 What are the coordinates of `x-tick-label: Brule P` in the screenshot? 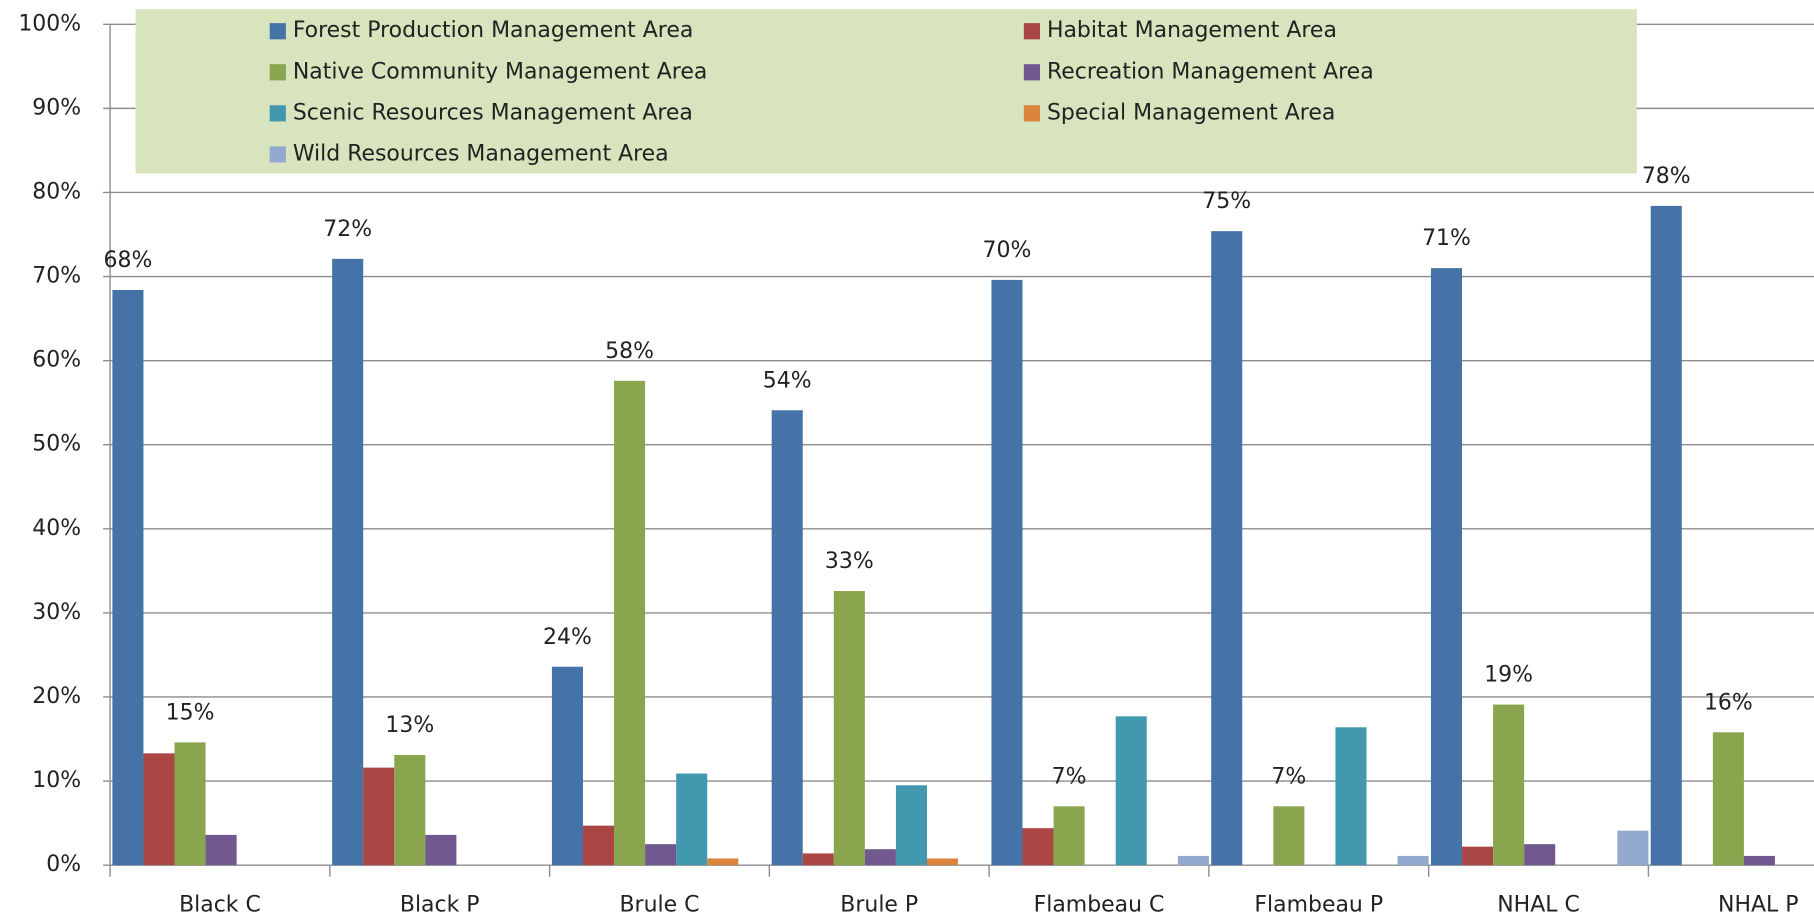 It's located at (879, 905).